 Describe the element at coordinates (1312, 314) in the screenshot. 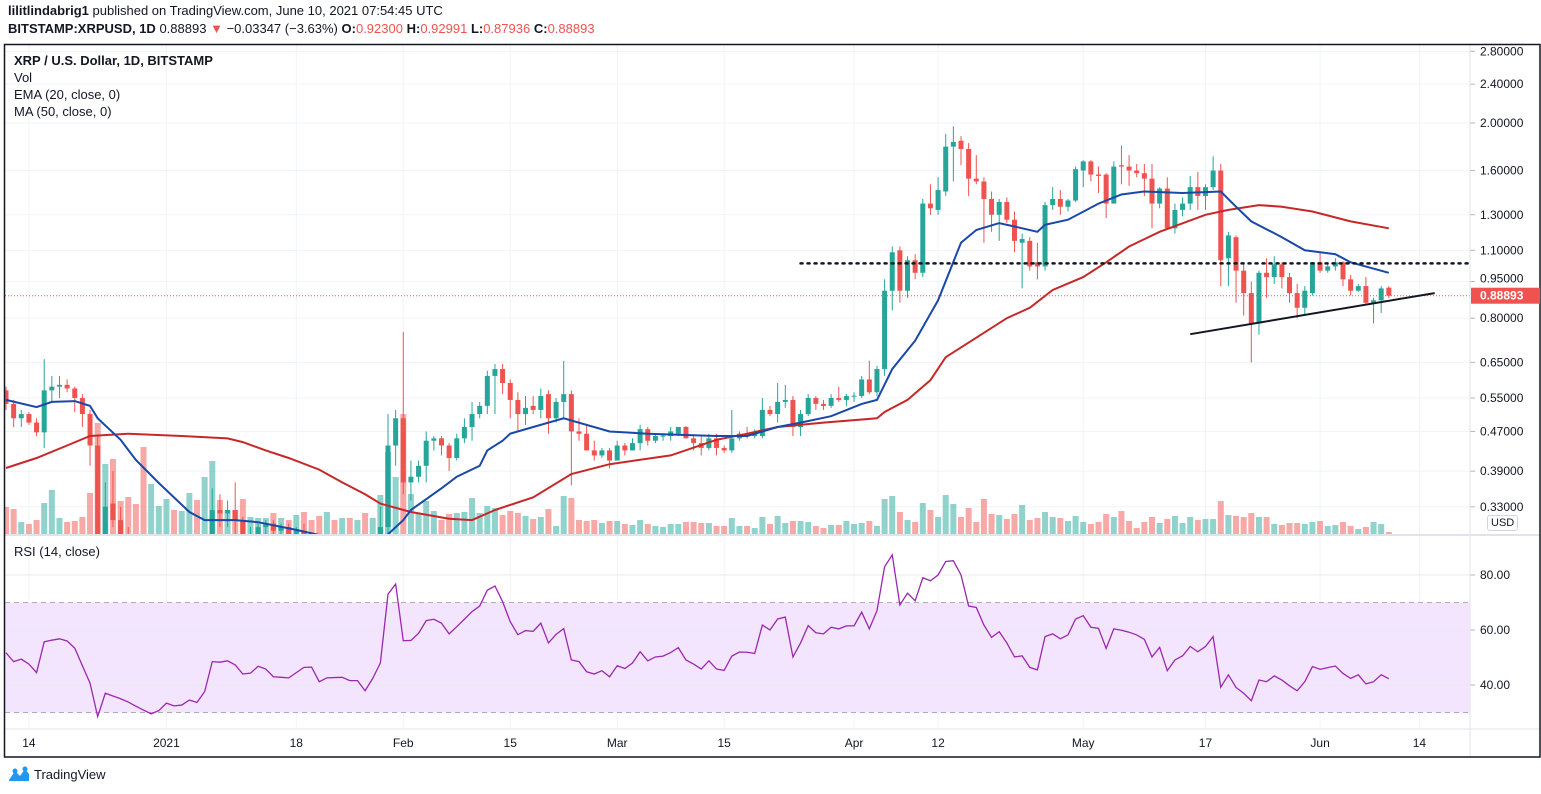

I see `trend-line` at that location.